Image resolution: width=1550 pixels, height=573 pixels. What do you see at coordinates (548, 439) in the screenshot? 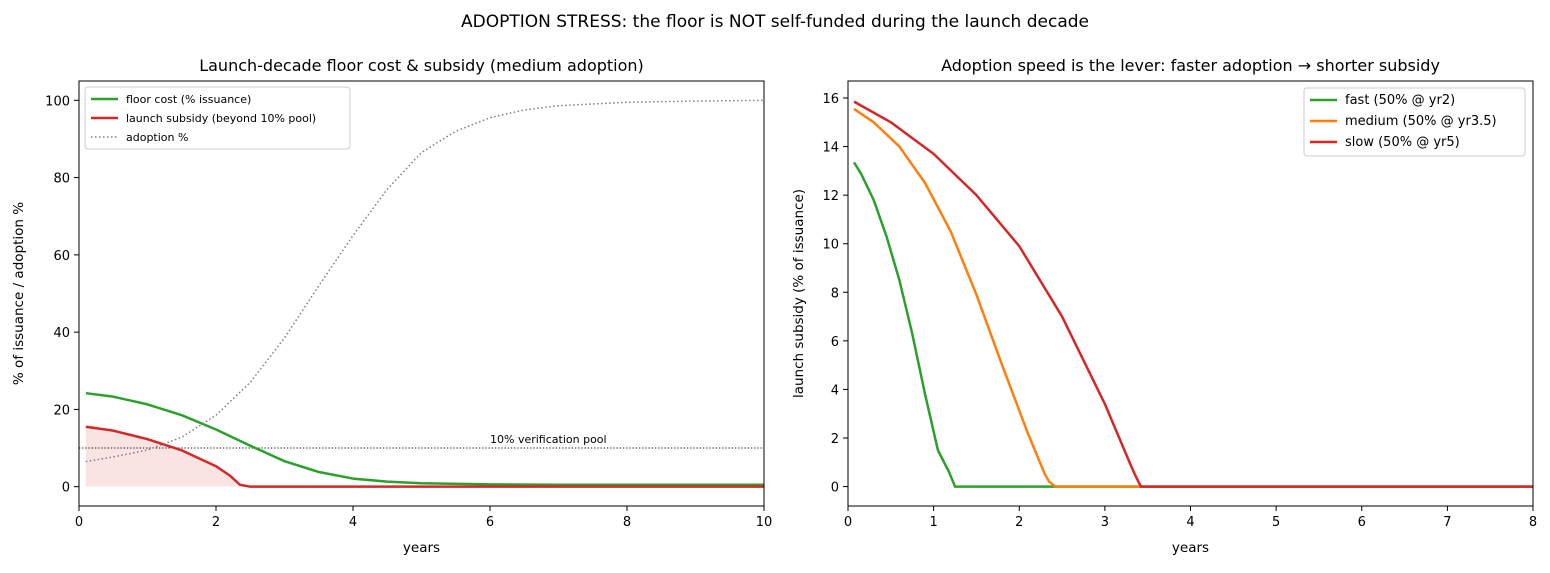
I see `reference-line-label: 10% verification pool` at bounding box center [548, 439].